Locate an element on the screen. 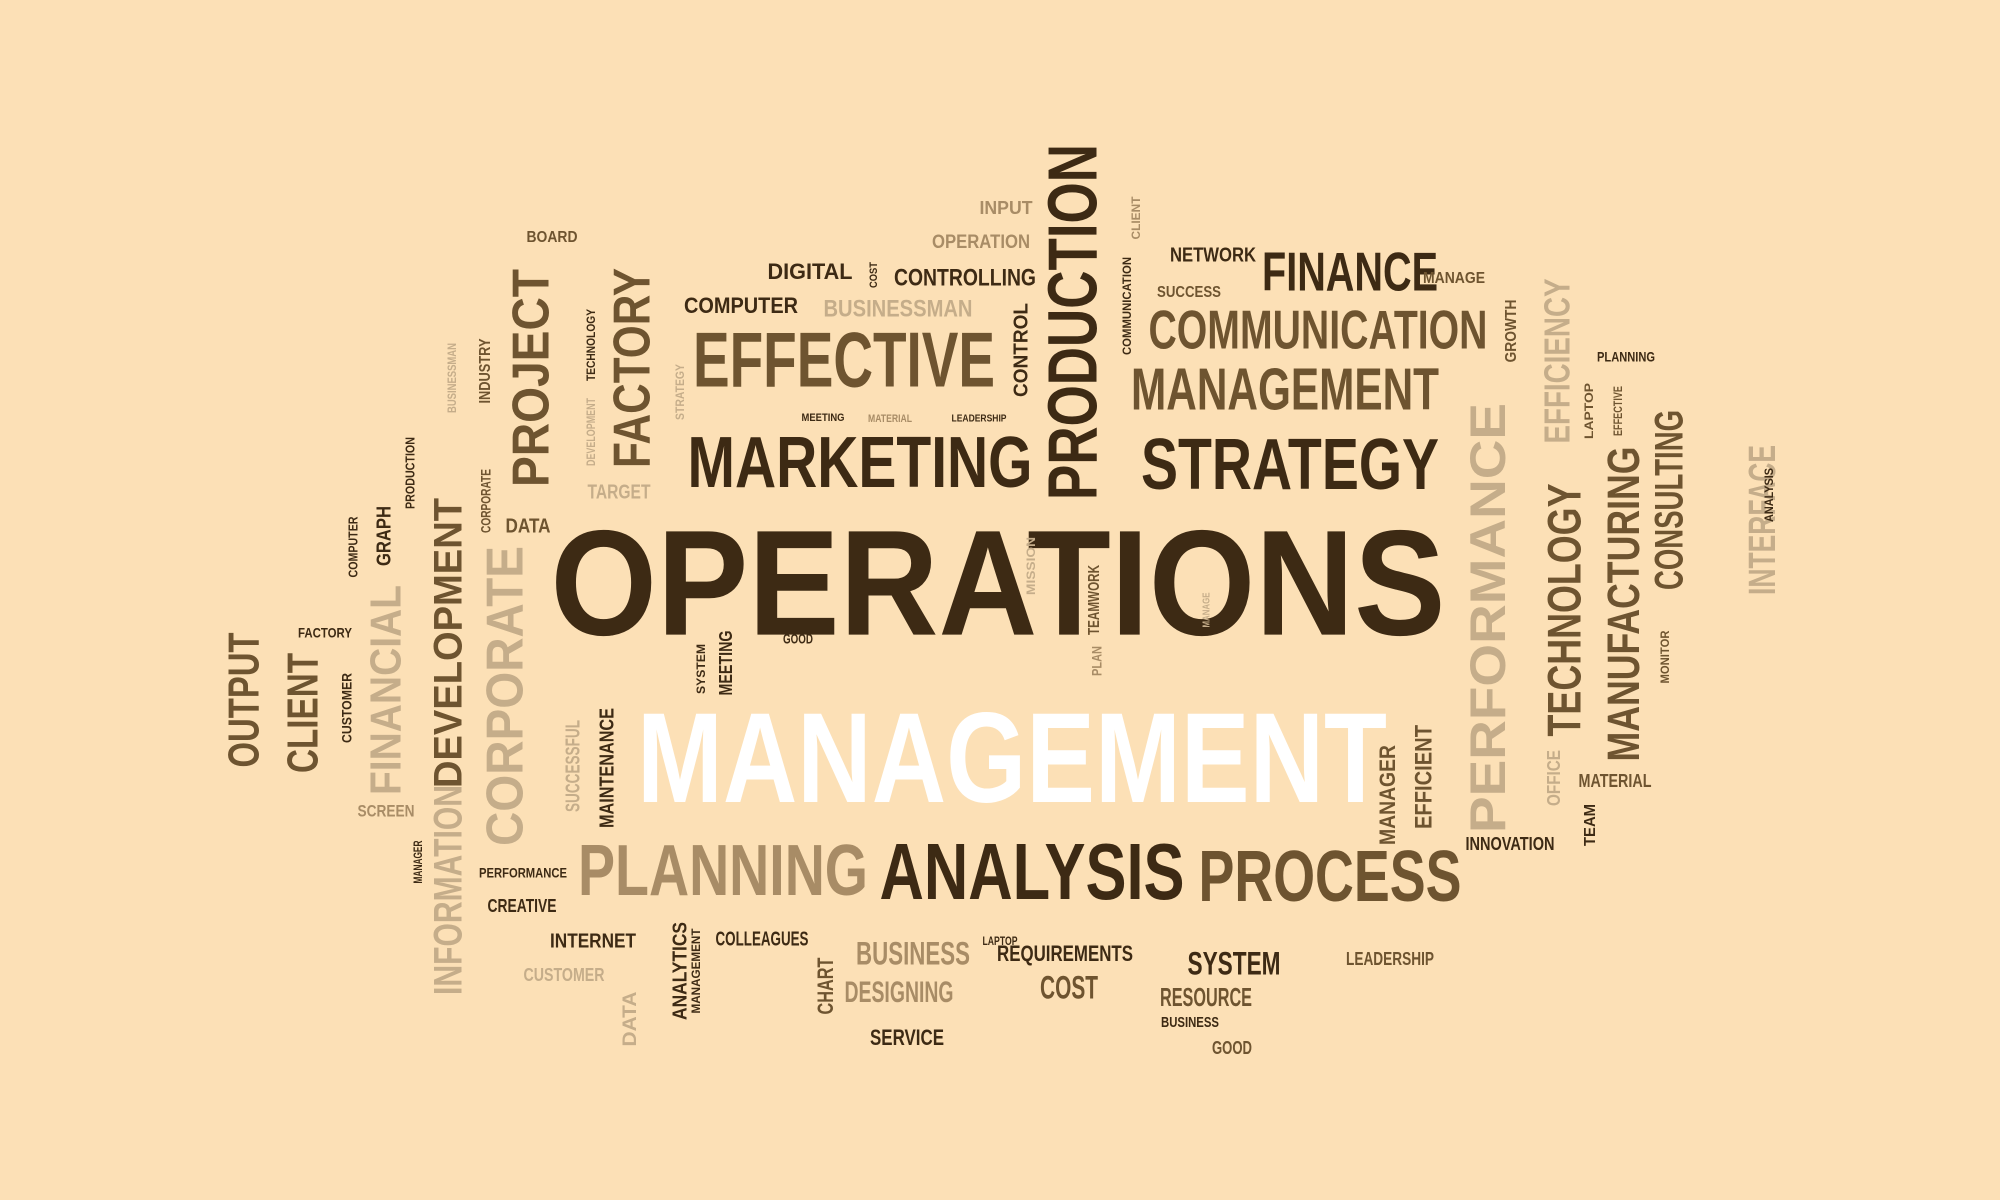 Image resolution: width=2000 pixels, height=1200 pixels. word-laptop: LAPTOP is located at coordinates (1000, 941).